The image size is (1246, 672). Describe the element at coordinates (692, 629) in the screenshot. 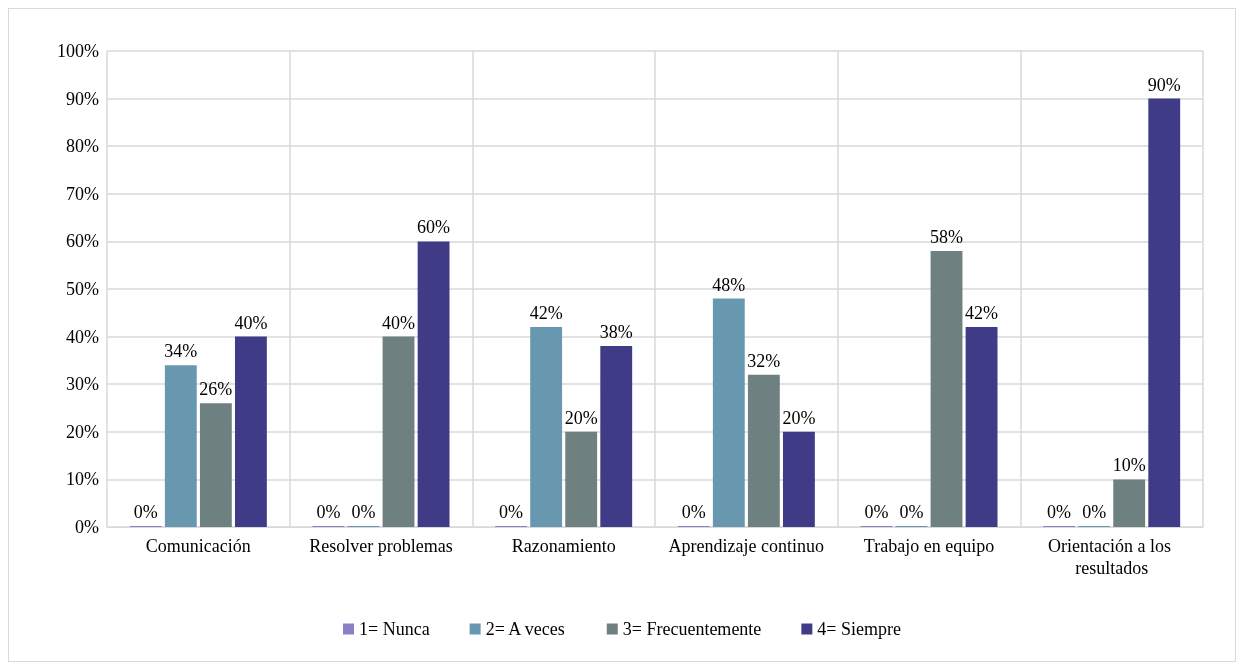

I see `legend-label: 3= Frecuentemente` at that location.